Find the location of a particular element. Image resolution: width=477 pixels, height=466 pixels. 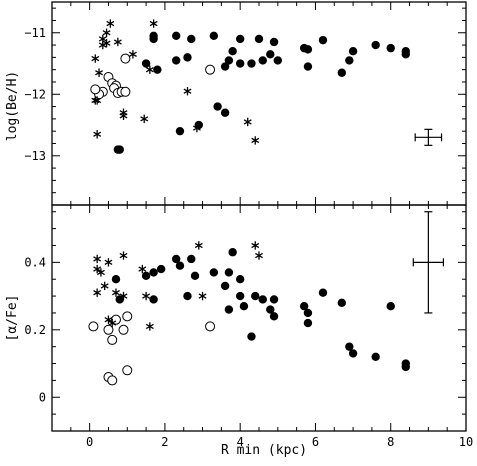

x-tick-label: 4 is located at coordinates (240, 442).